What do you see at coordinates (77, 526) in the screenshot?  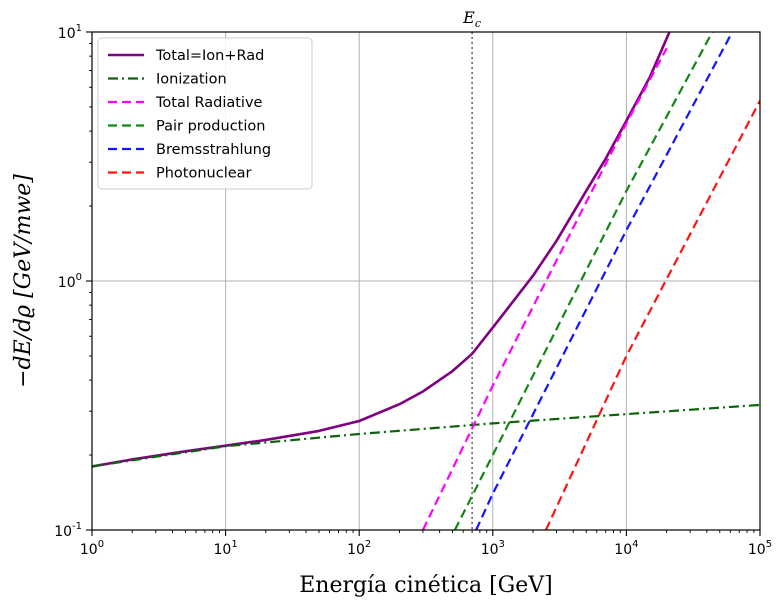 I see `y-tick-label-exponent: -1` at bounding box center [77, 526].